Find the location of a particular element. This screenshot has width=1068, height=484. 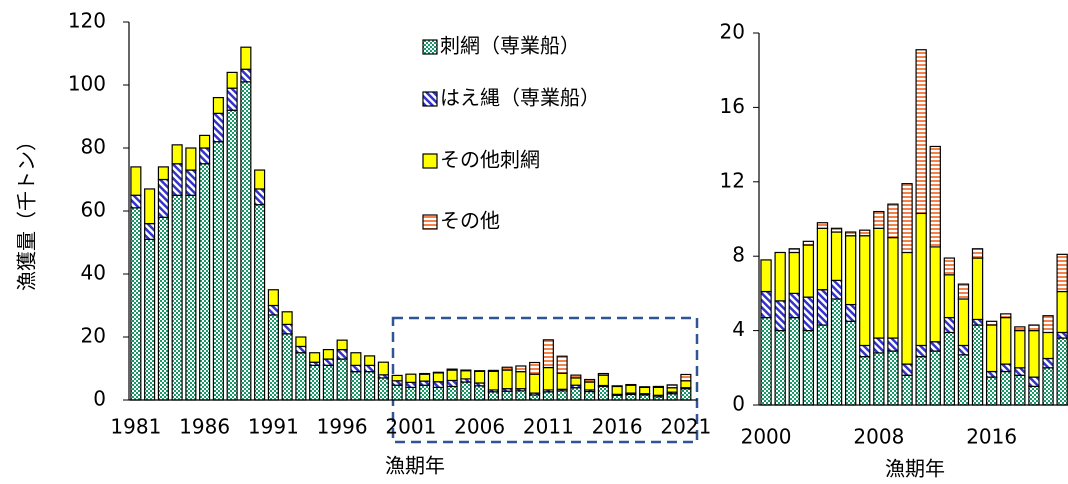

y-tick-label: 16 is located at coordinates (732, 106).